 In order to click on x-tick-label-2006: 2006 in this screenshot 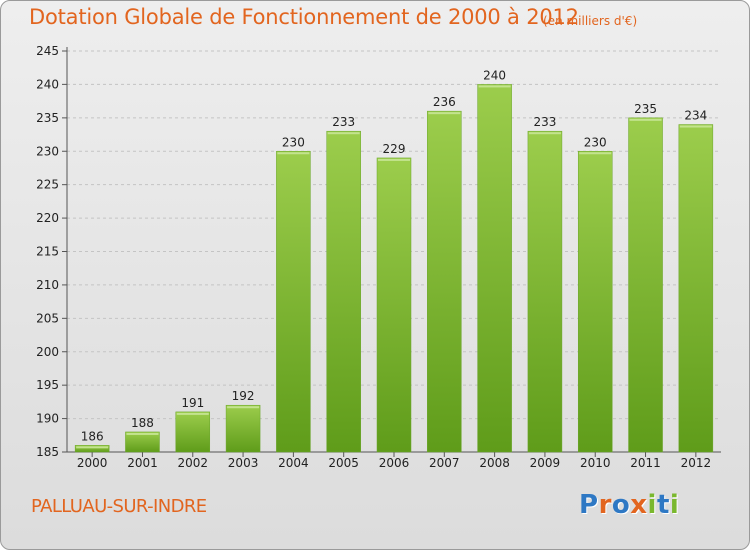, I will do `click(394, 463)`.